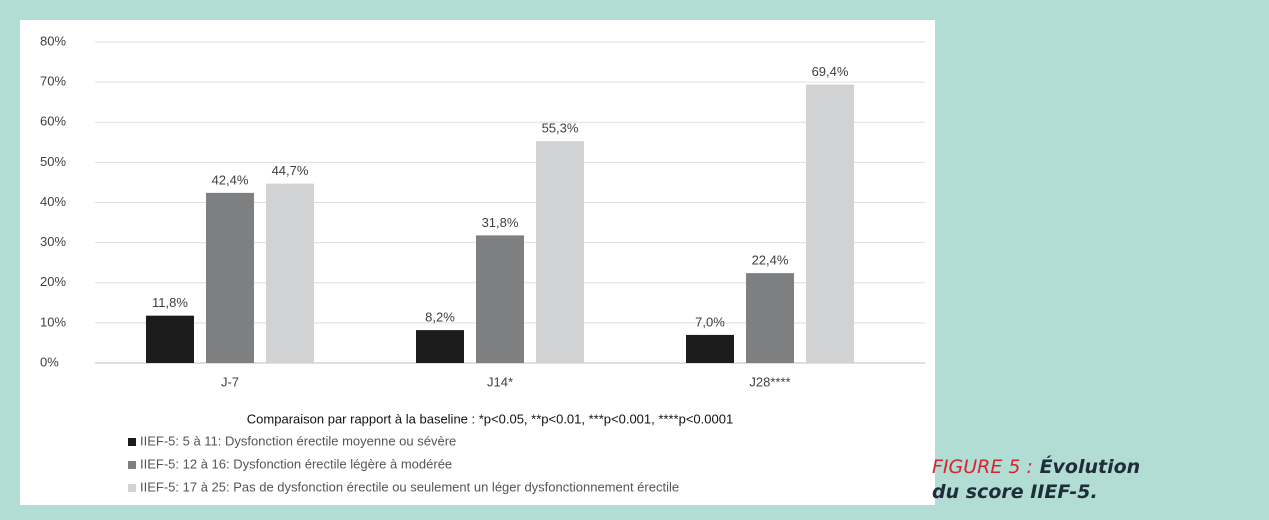  Describe the element at coordinates (170, 302) in the screenshot. I see `value-label: 11,8%` at that location.